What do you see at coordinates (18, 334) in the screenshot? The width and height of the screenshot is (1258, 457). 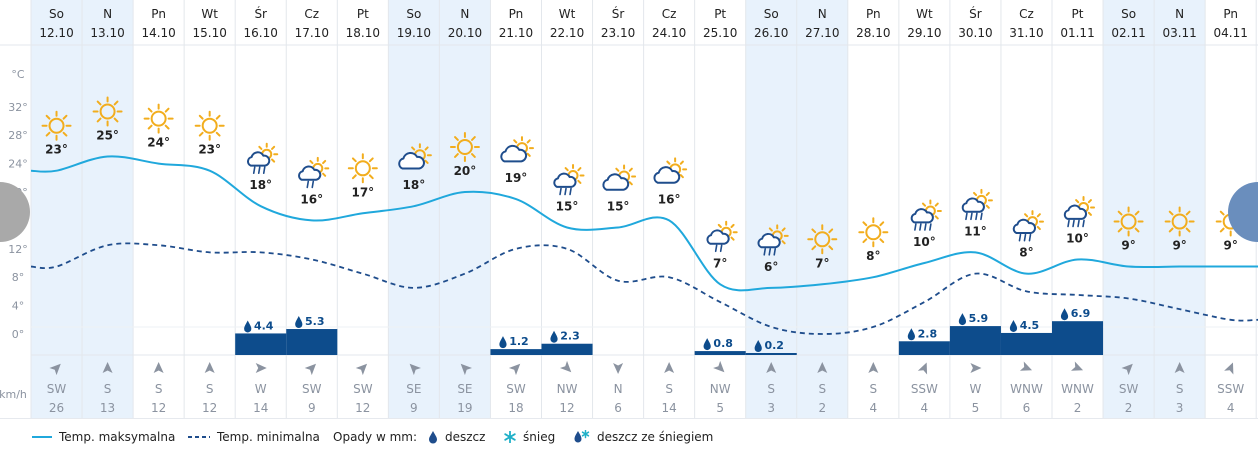 I see `y-tick-label: 0°` at bounding box center [18, 334].